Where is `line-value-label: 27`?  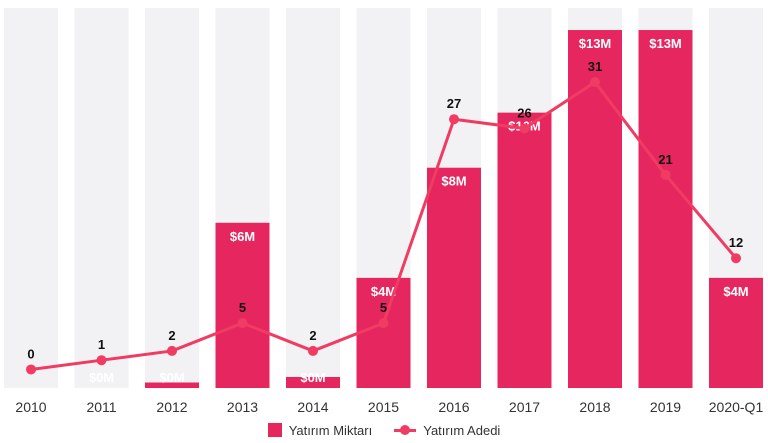
line-value-label: 27 is located at coordinates (454, 103).